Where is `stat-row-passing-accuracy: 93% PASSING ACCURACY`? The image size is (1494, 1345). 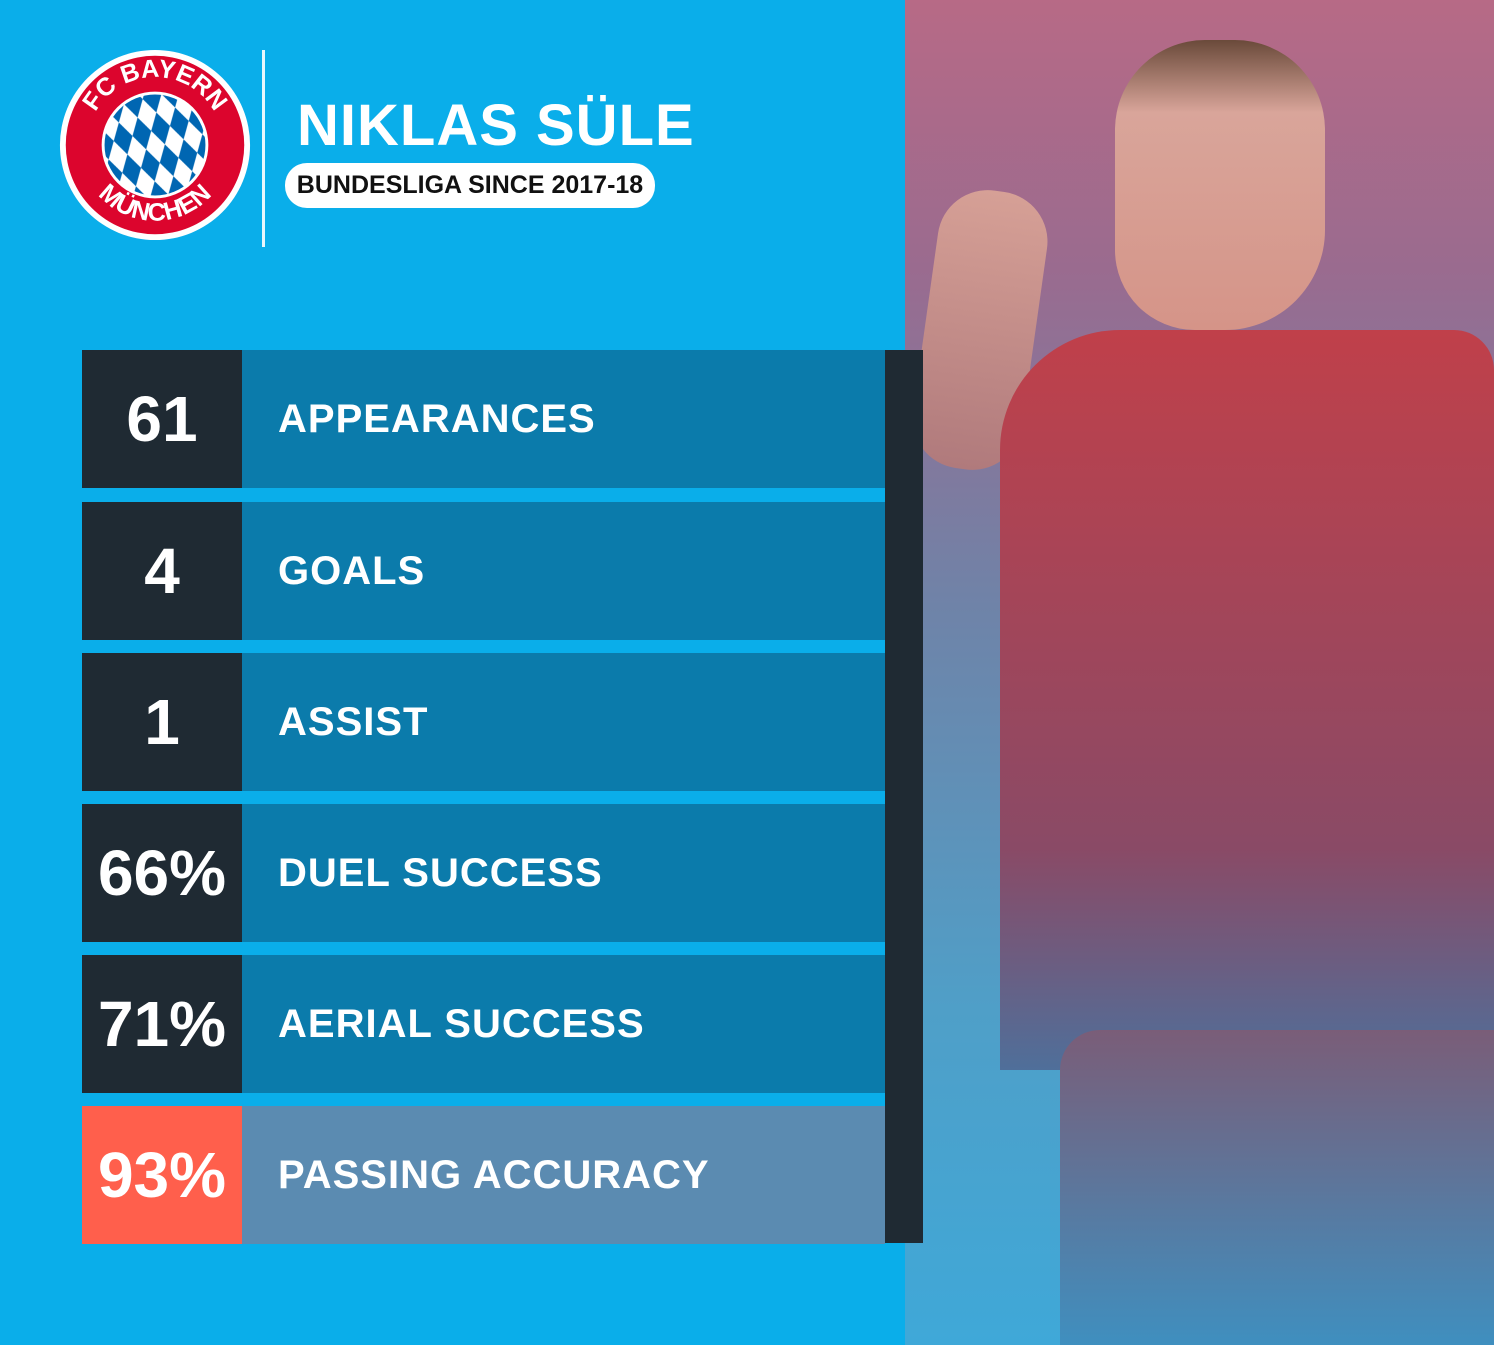 stat-row-passing-accuracy: 93% PASSING ACCURACY is located at coordinates (483, 1175).